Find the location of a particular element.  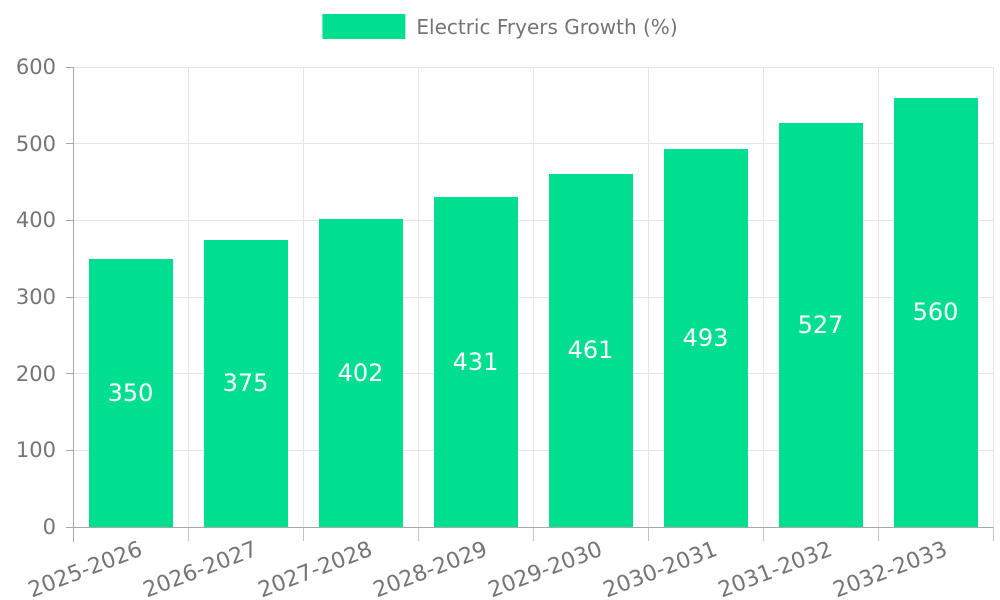

bar: 560 is located at coordinates (935, 312).